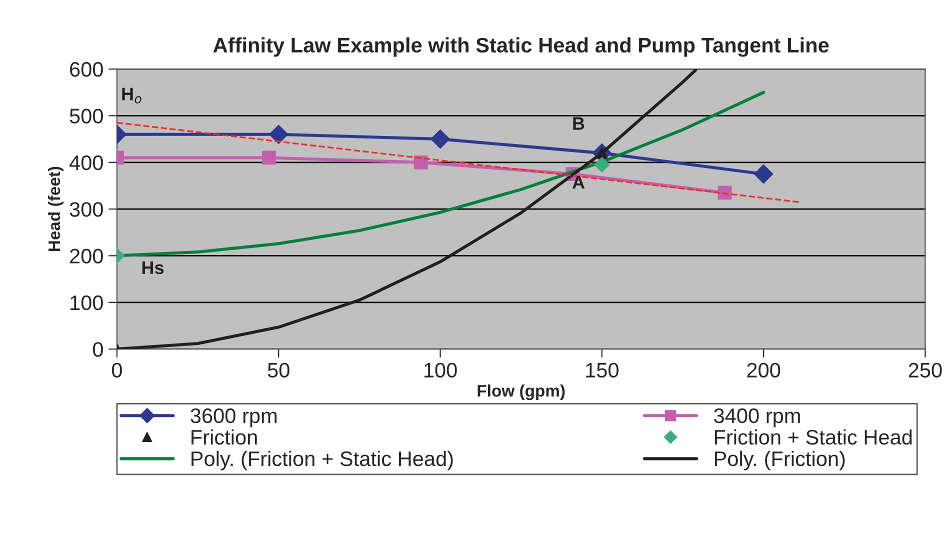  I want to click on x-tick-label: 250, so click(925, 370).